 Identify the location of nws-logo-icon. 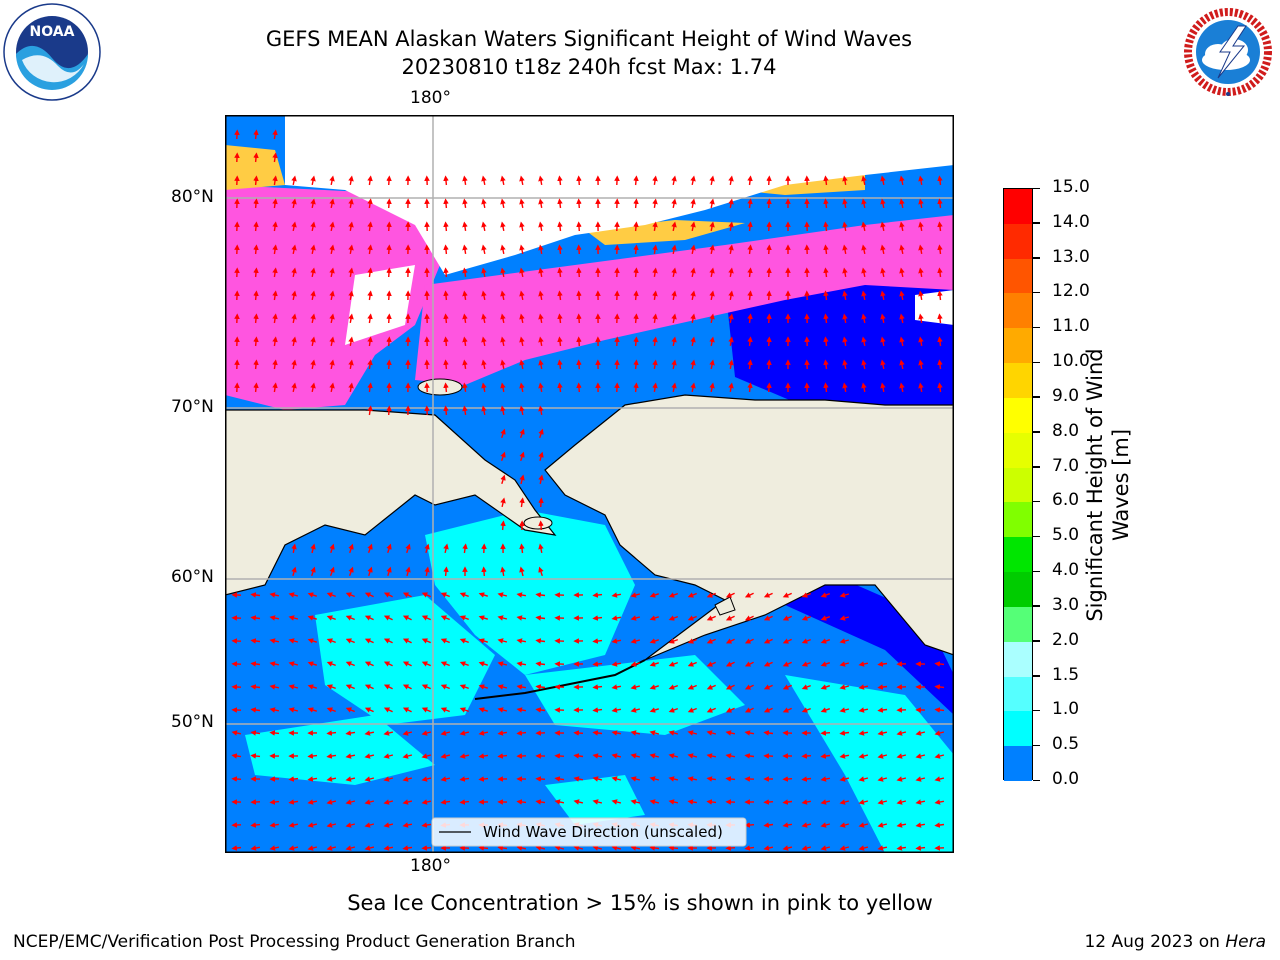
(1228, 52).